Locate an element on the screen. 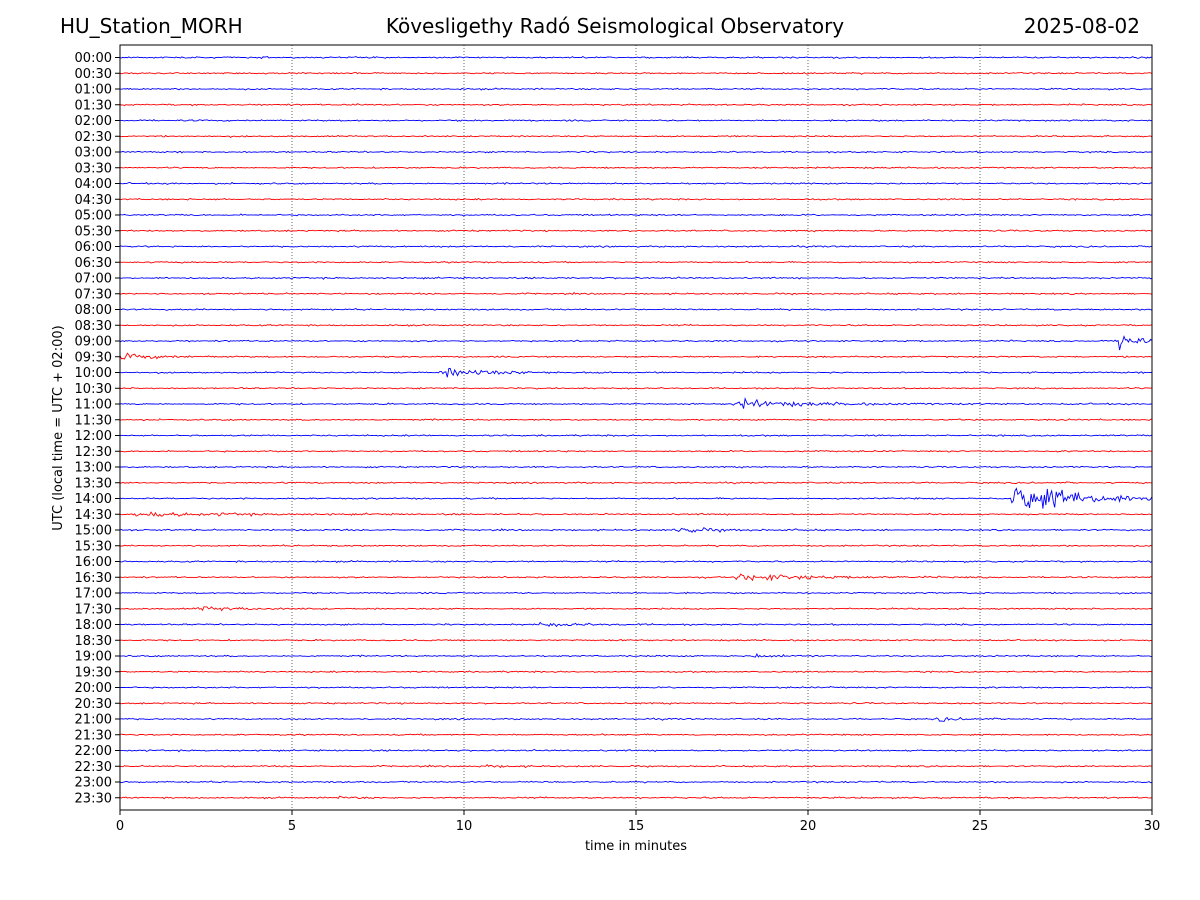  y-tick-label: 14:00 is located at coordinates (93, 499).